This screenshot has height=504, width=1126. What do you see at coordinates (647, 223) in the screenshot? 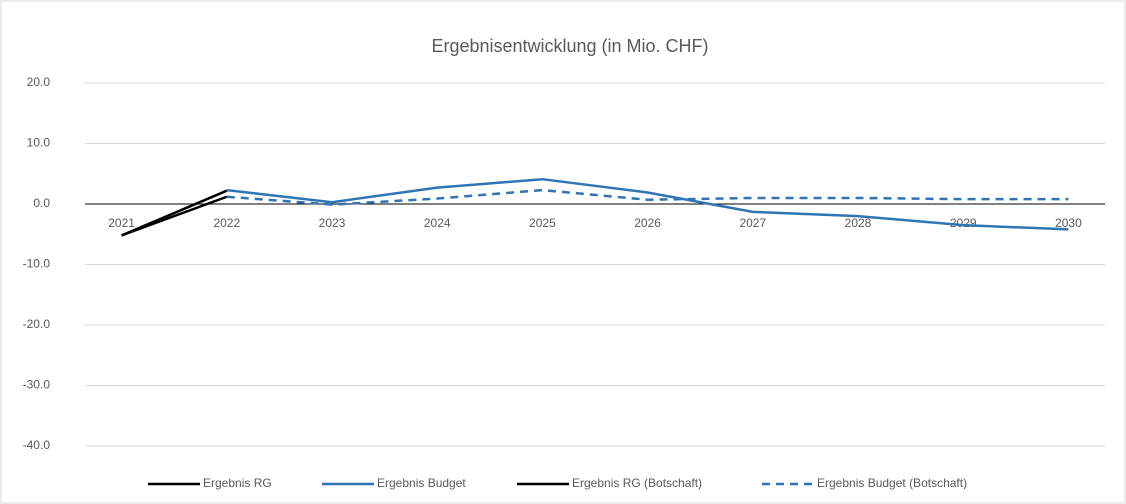
I see `x-tick-label: 2026` at bounding box center [647, 223].